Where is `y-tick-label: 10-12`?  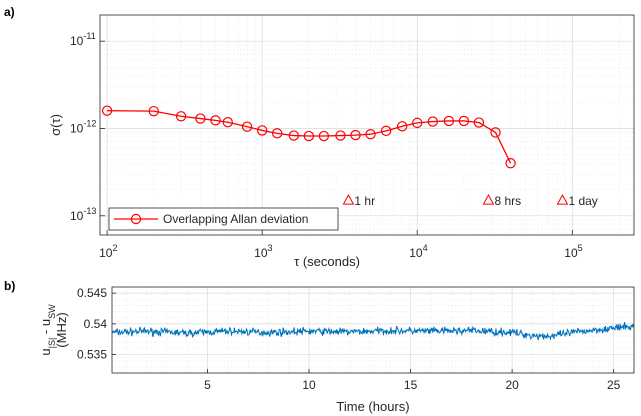 y-tick-label: 10-12 is located at coordinates (83, 126).